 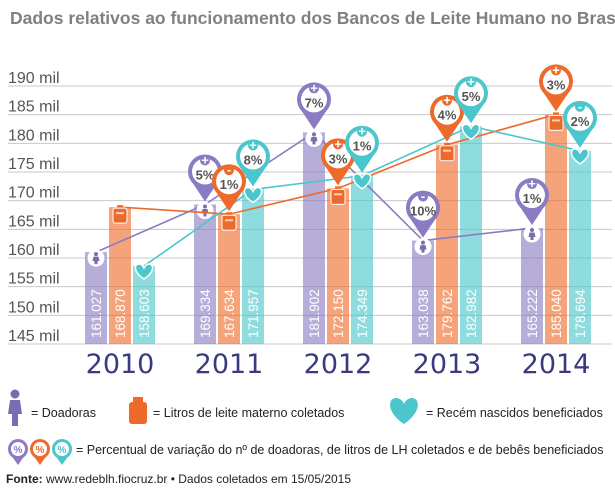 What do you see at coordinates (24, 479) in the screenshot?
I see `source-label: Fonte:` at bounding box center [24, 479].